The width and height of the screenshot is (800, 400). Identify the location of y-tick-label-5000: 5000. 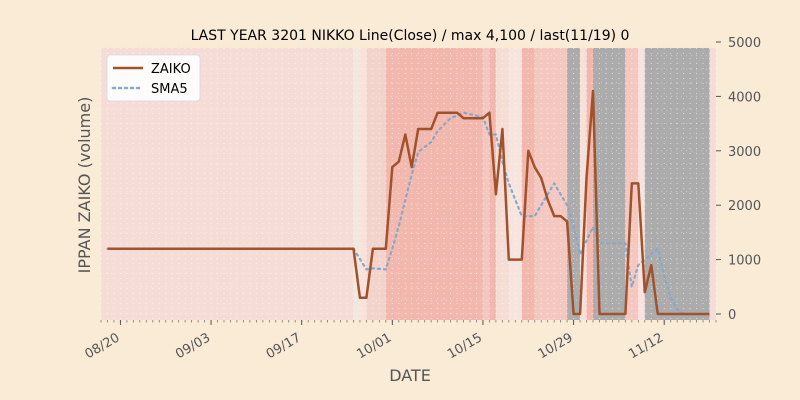
(744, 43).